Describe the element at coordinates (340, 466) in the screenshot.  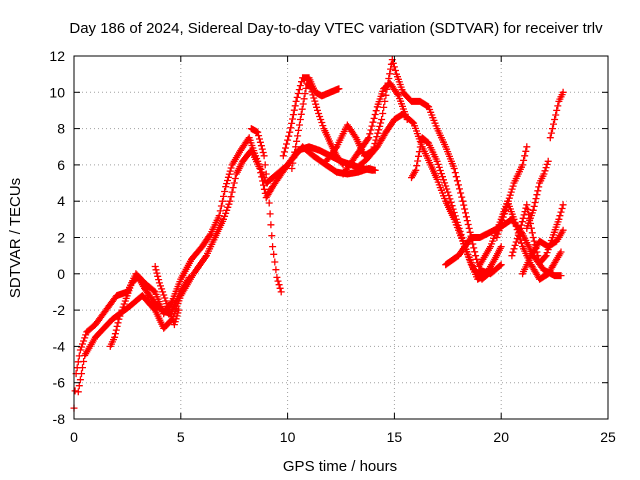
I see `x-axis-title: GPS time / hours` at that location.